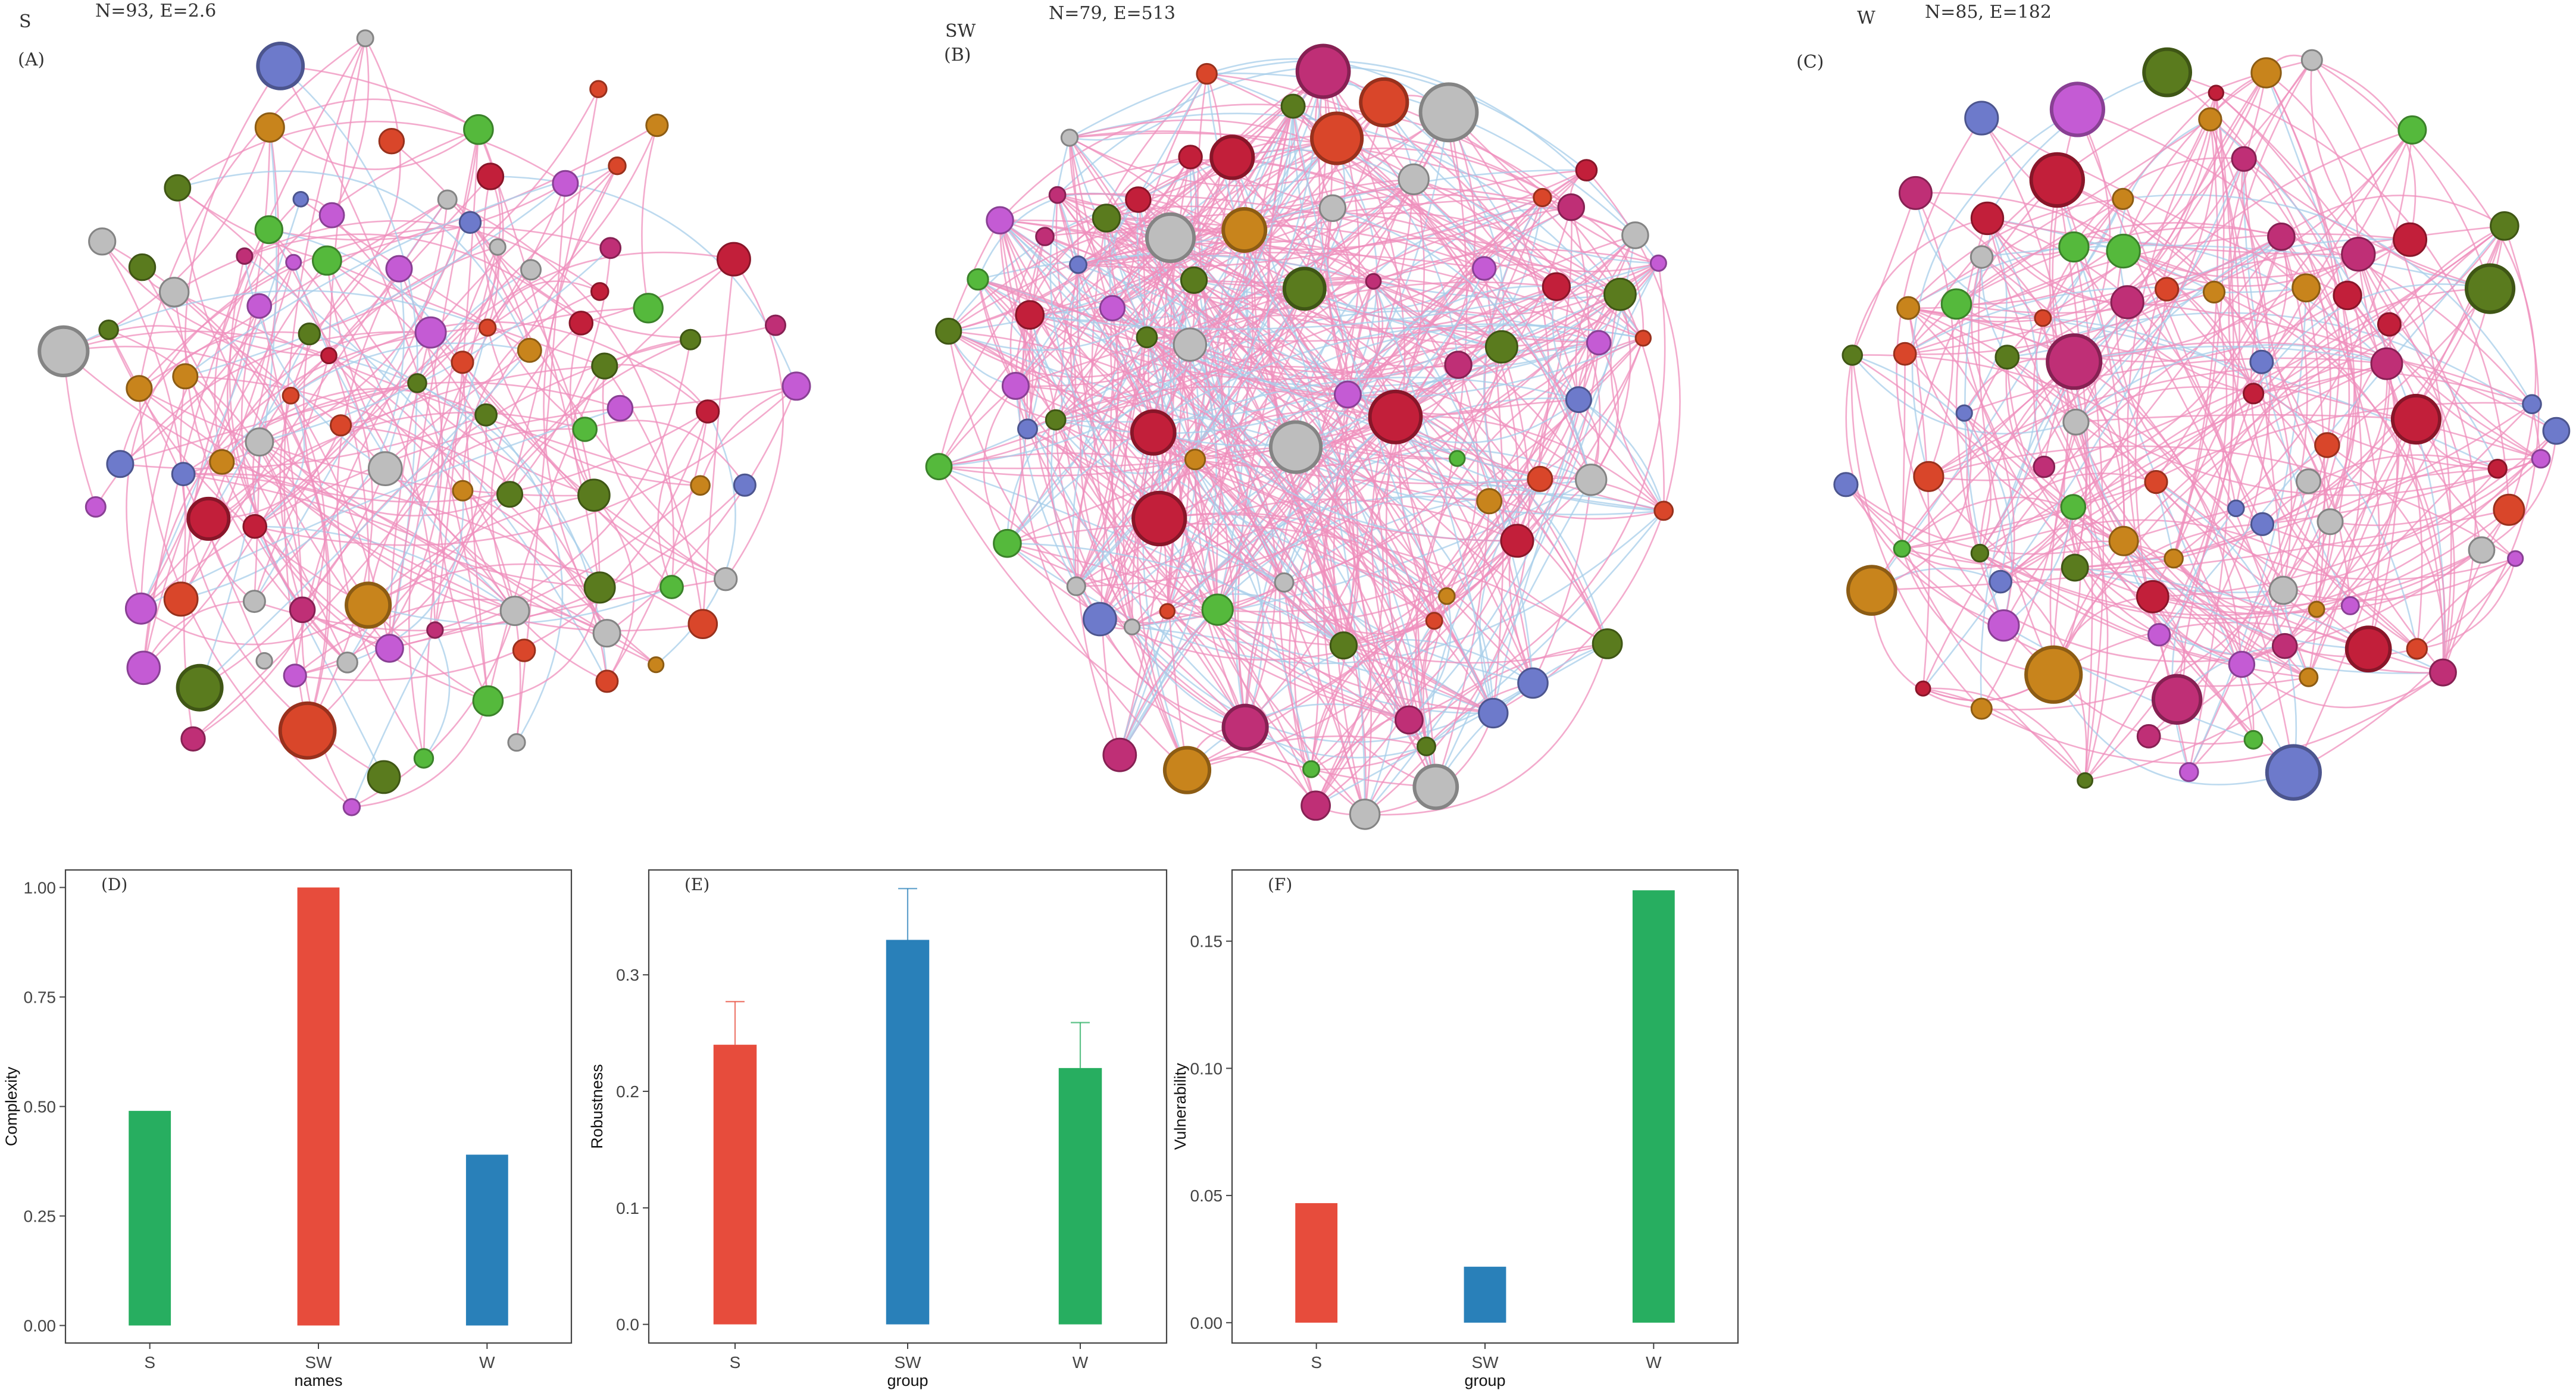  Describe the element at coordinates (627, 1091) in the screenshot. I see `y-tick-label: 0.2` at that location.